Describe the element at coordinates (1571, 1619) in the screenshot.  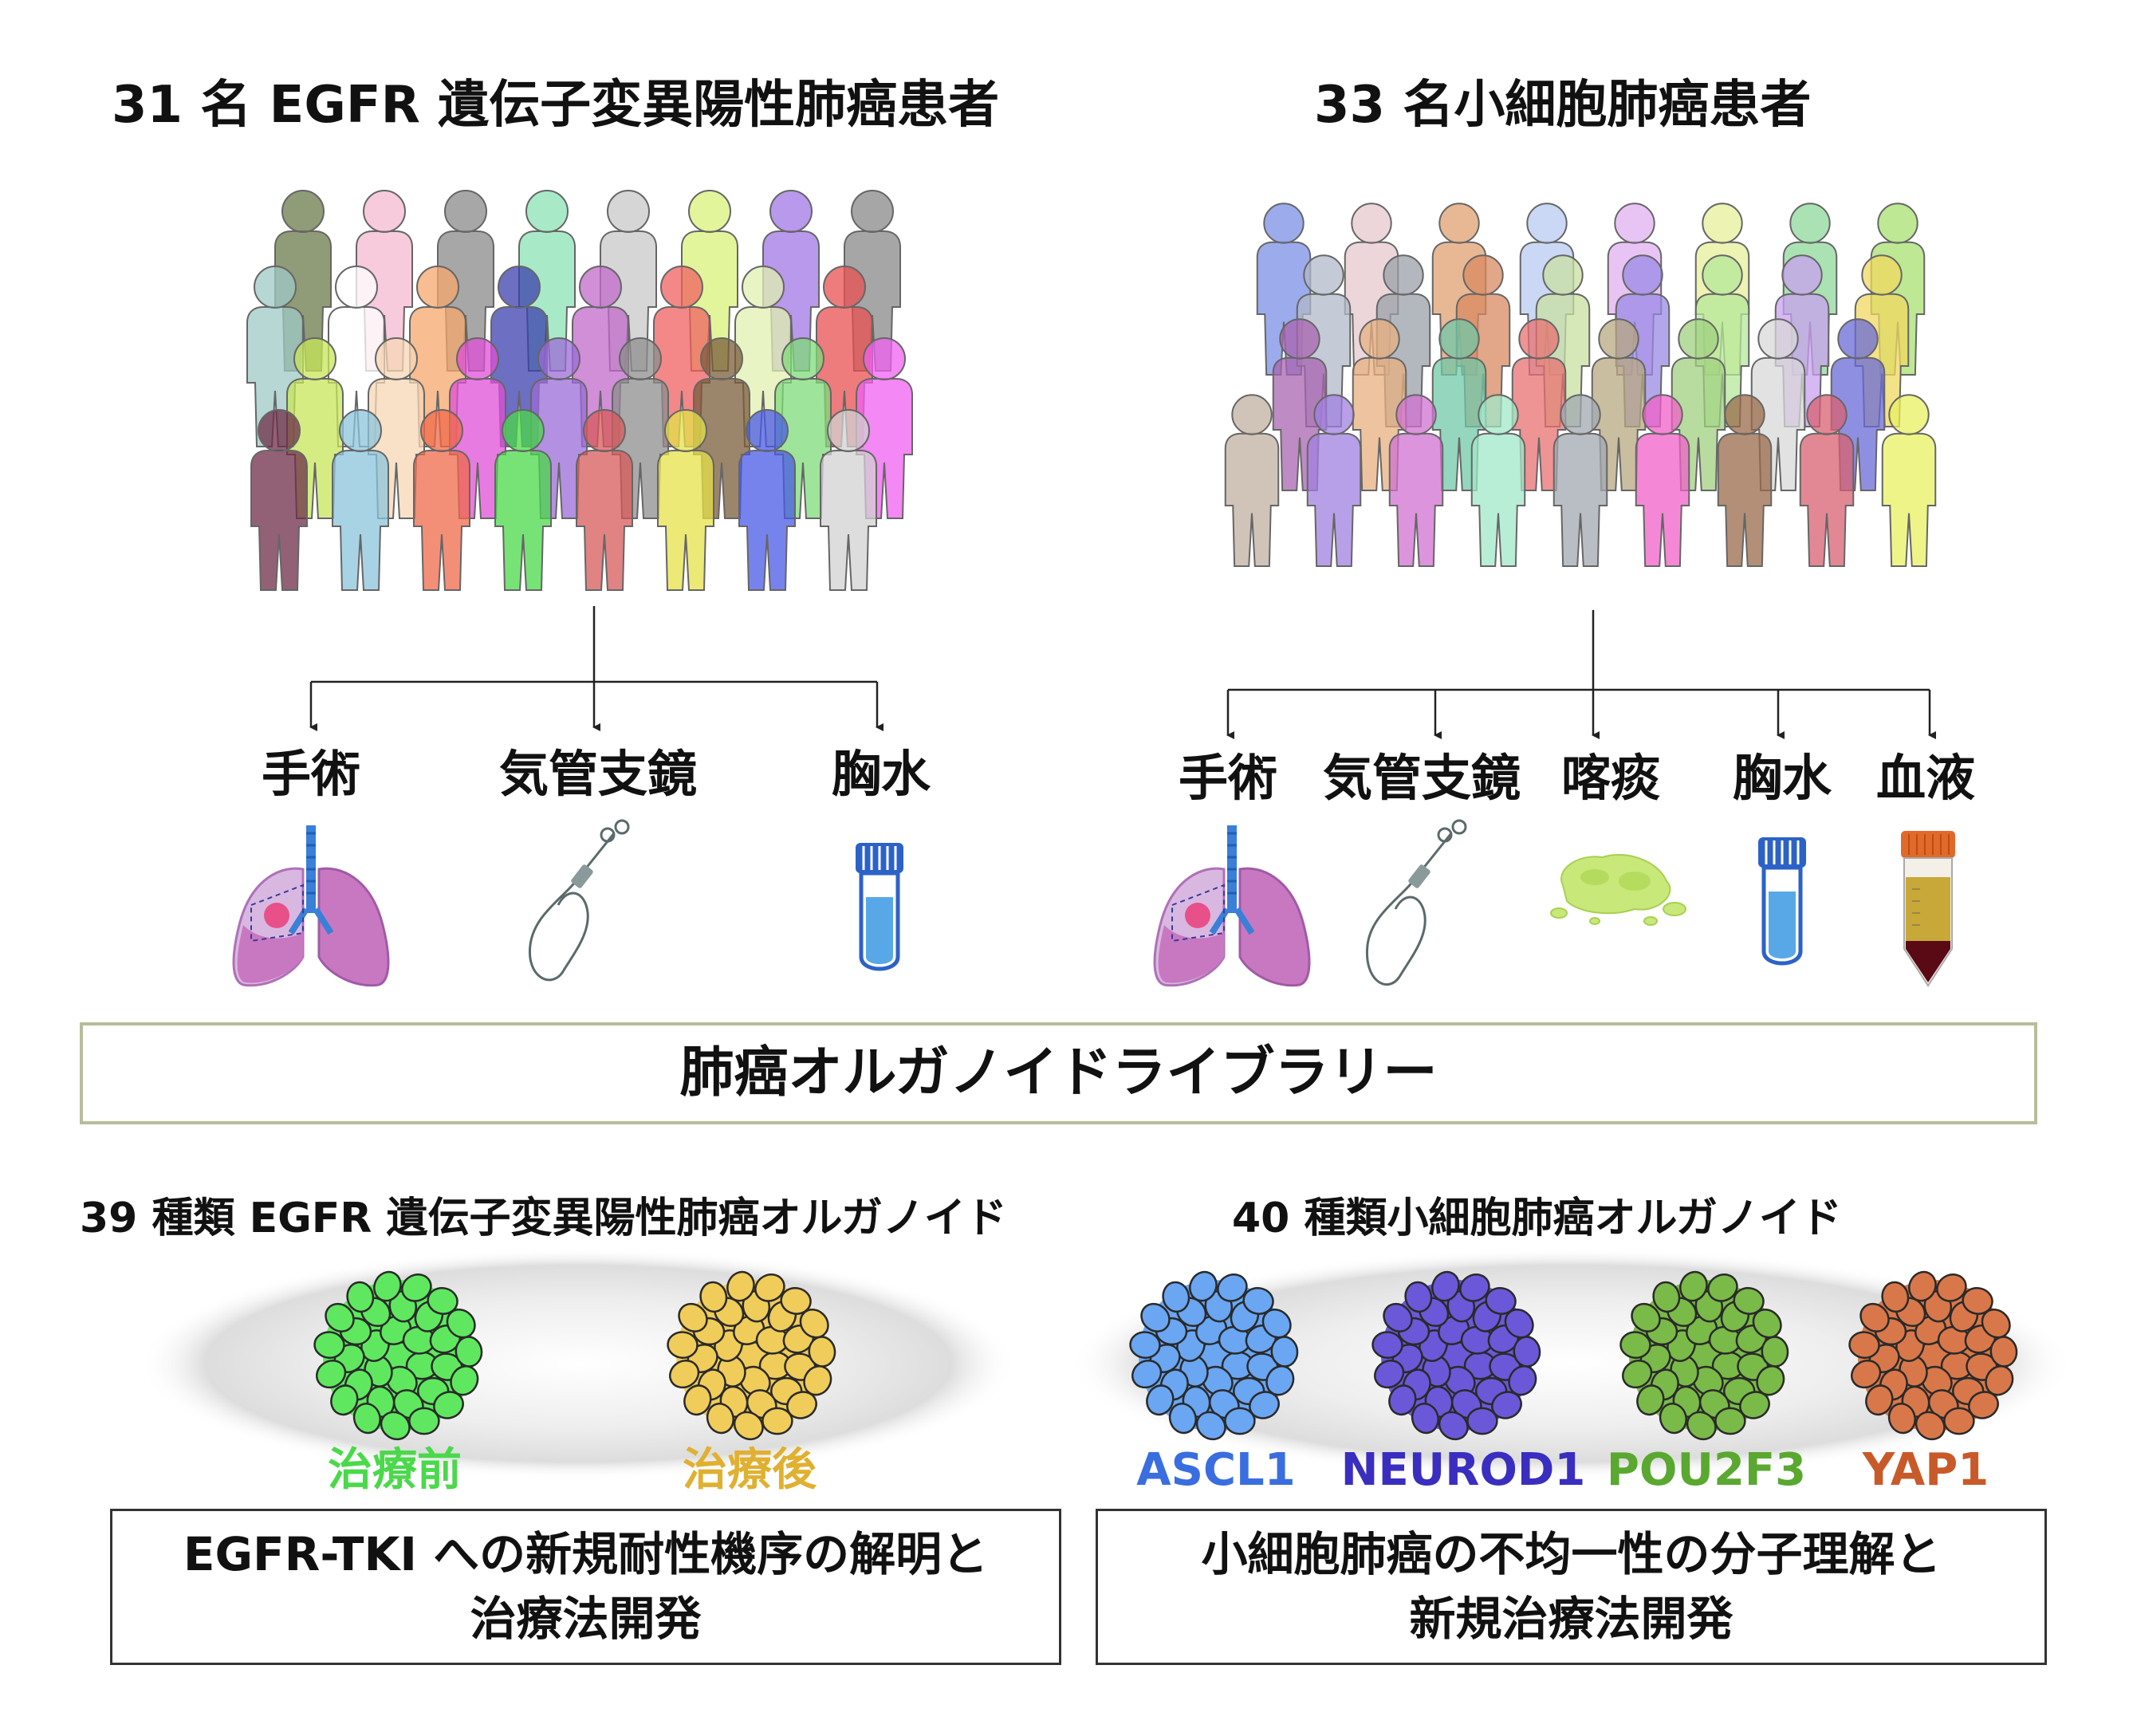
I see `sclc-goal-line2: 新規治療法開発` at that location.